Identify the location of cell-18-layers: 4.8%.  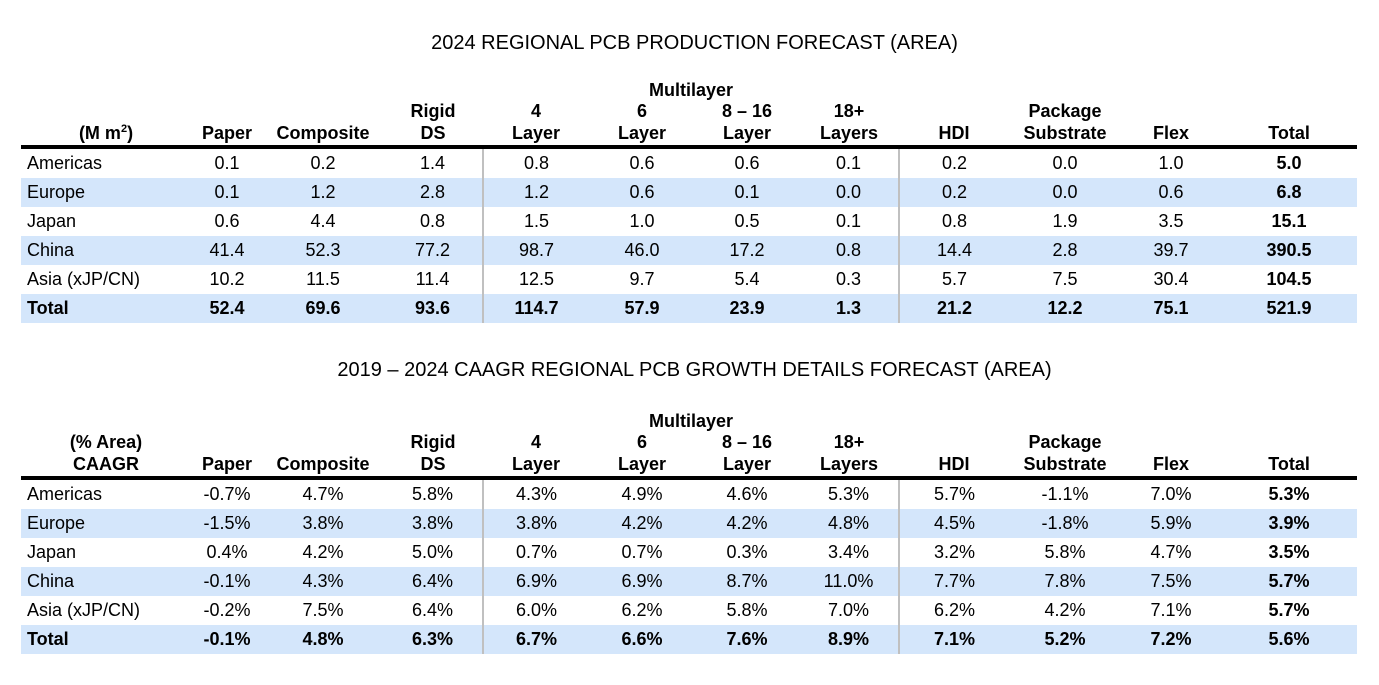
(849, 523).